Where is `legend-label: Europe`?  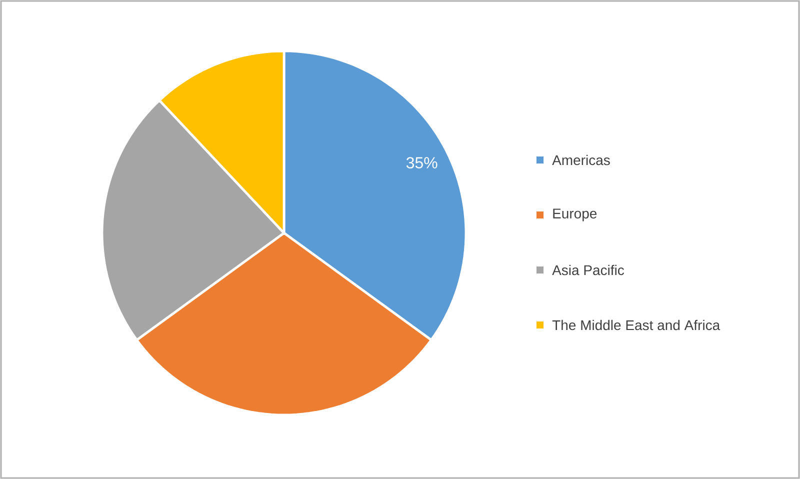 legend-label: Europe is located at coordinates (575, 215).